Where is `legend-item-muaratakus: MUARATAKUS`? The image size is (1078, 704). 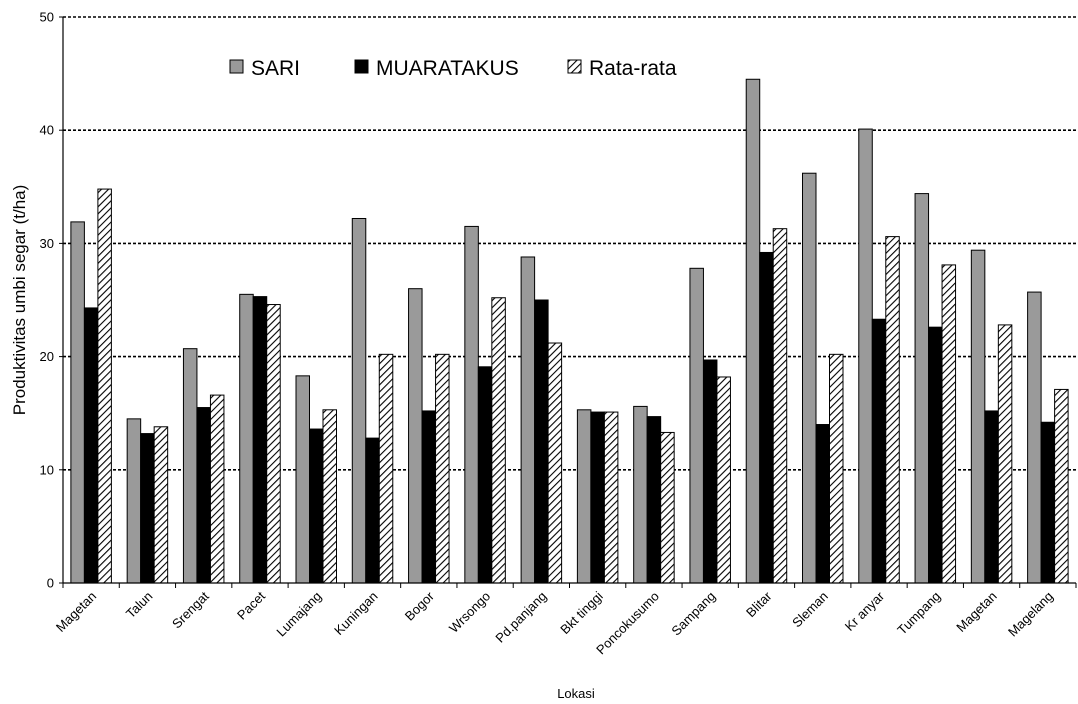
legend-item-muaratakus: MUARATAKUS is located at coordinates (436, 68).